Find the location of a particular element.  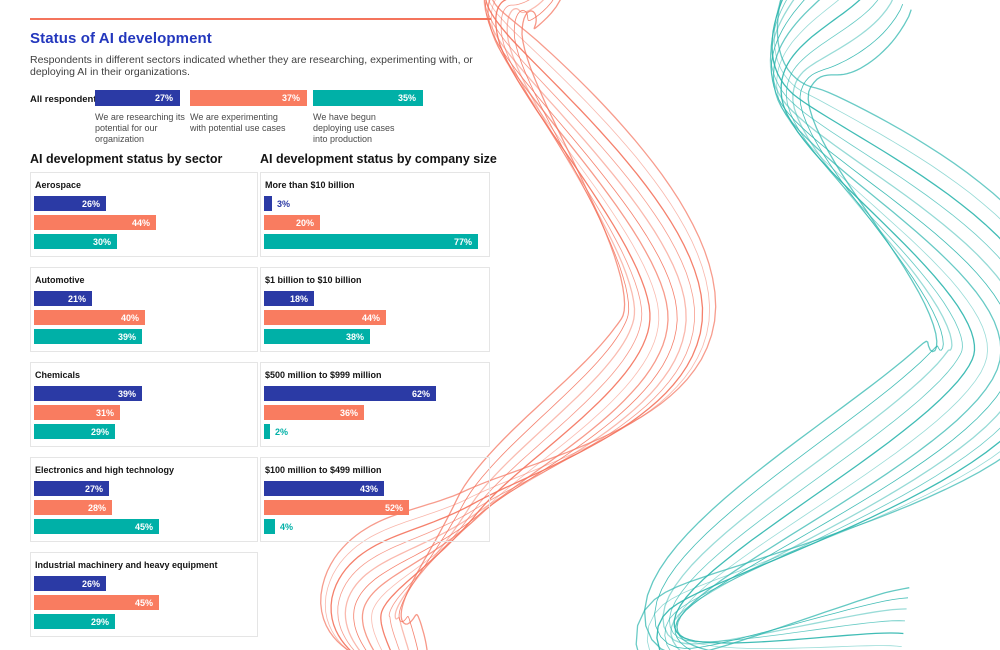

bar-value-outside: 3% is located at coordinates (284, 203).